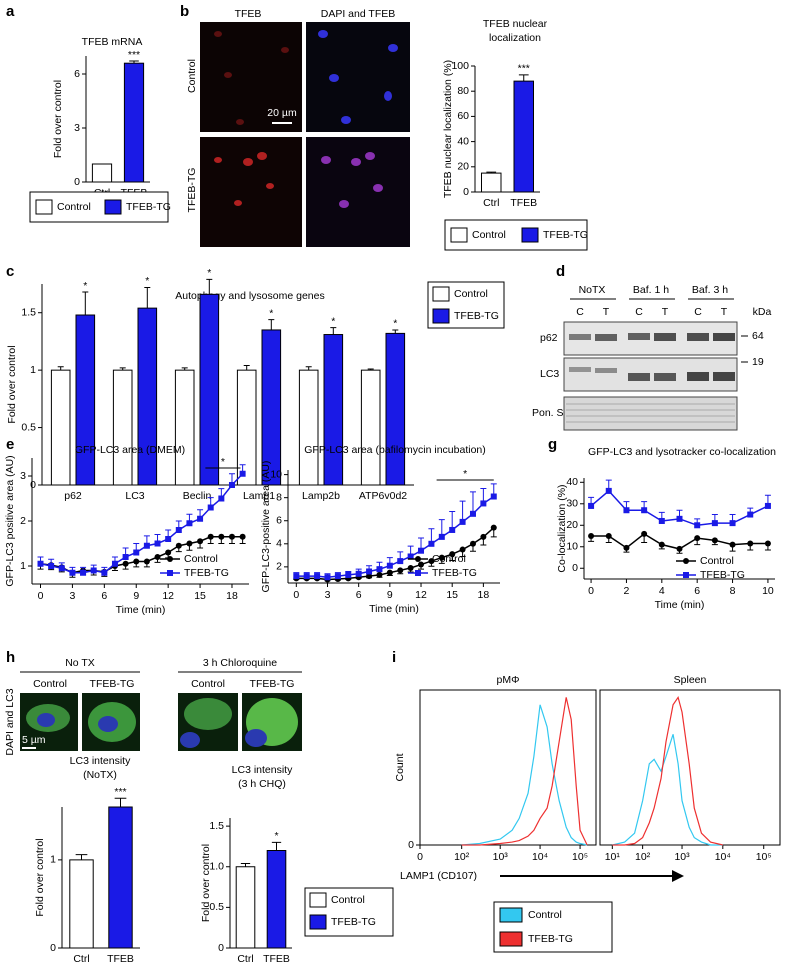  Describe the element at coordinates (10, 520) in the screenshot. I see `y-axis-label: GFP-LC3 positive area (AU)` at that location.